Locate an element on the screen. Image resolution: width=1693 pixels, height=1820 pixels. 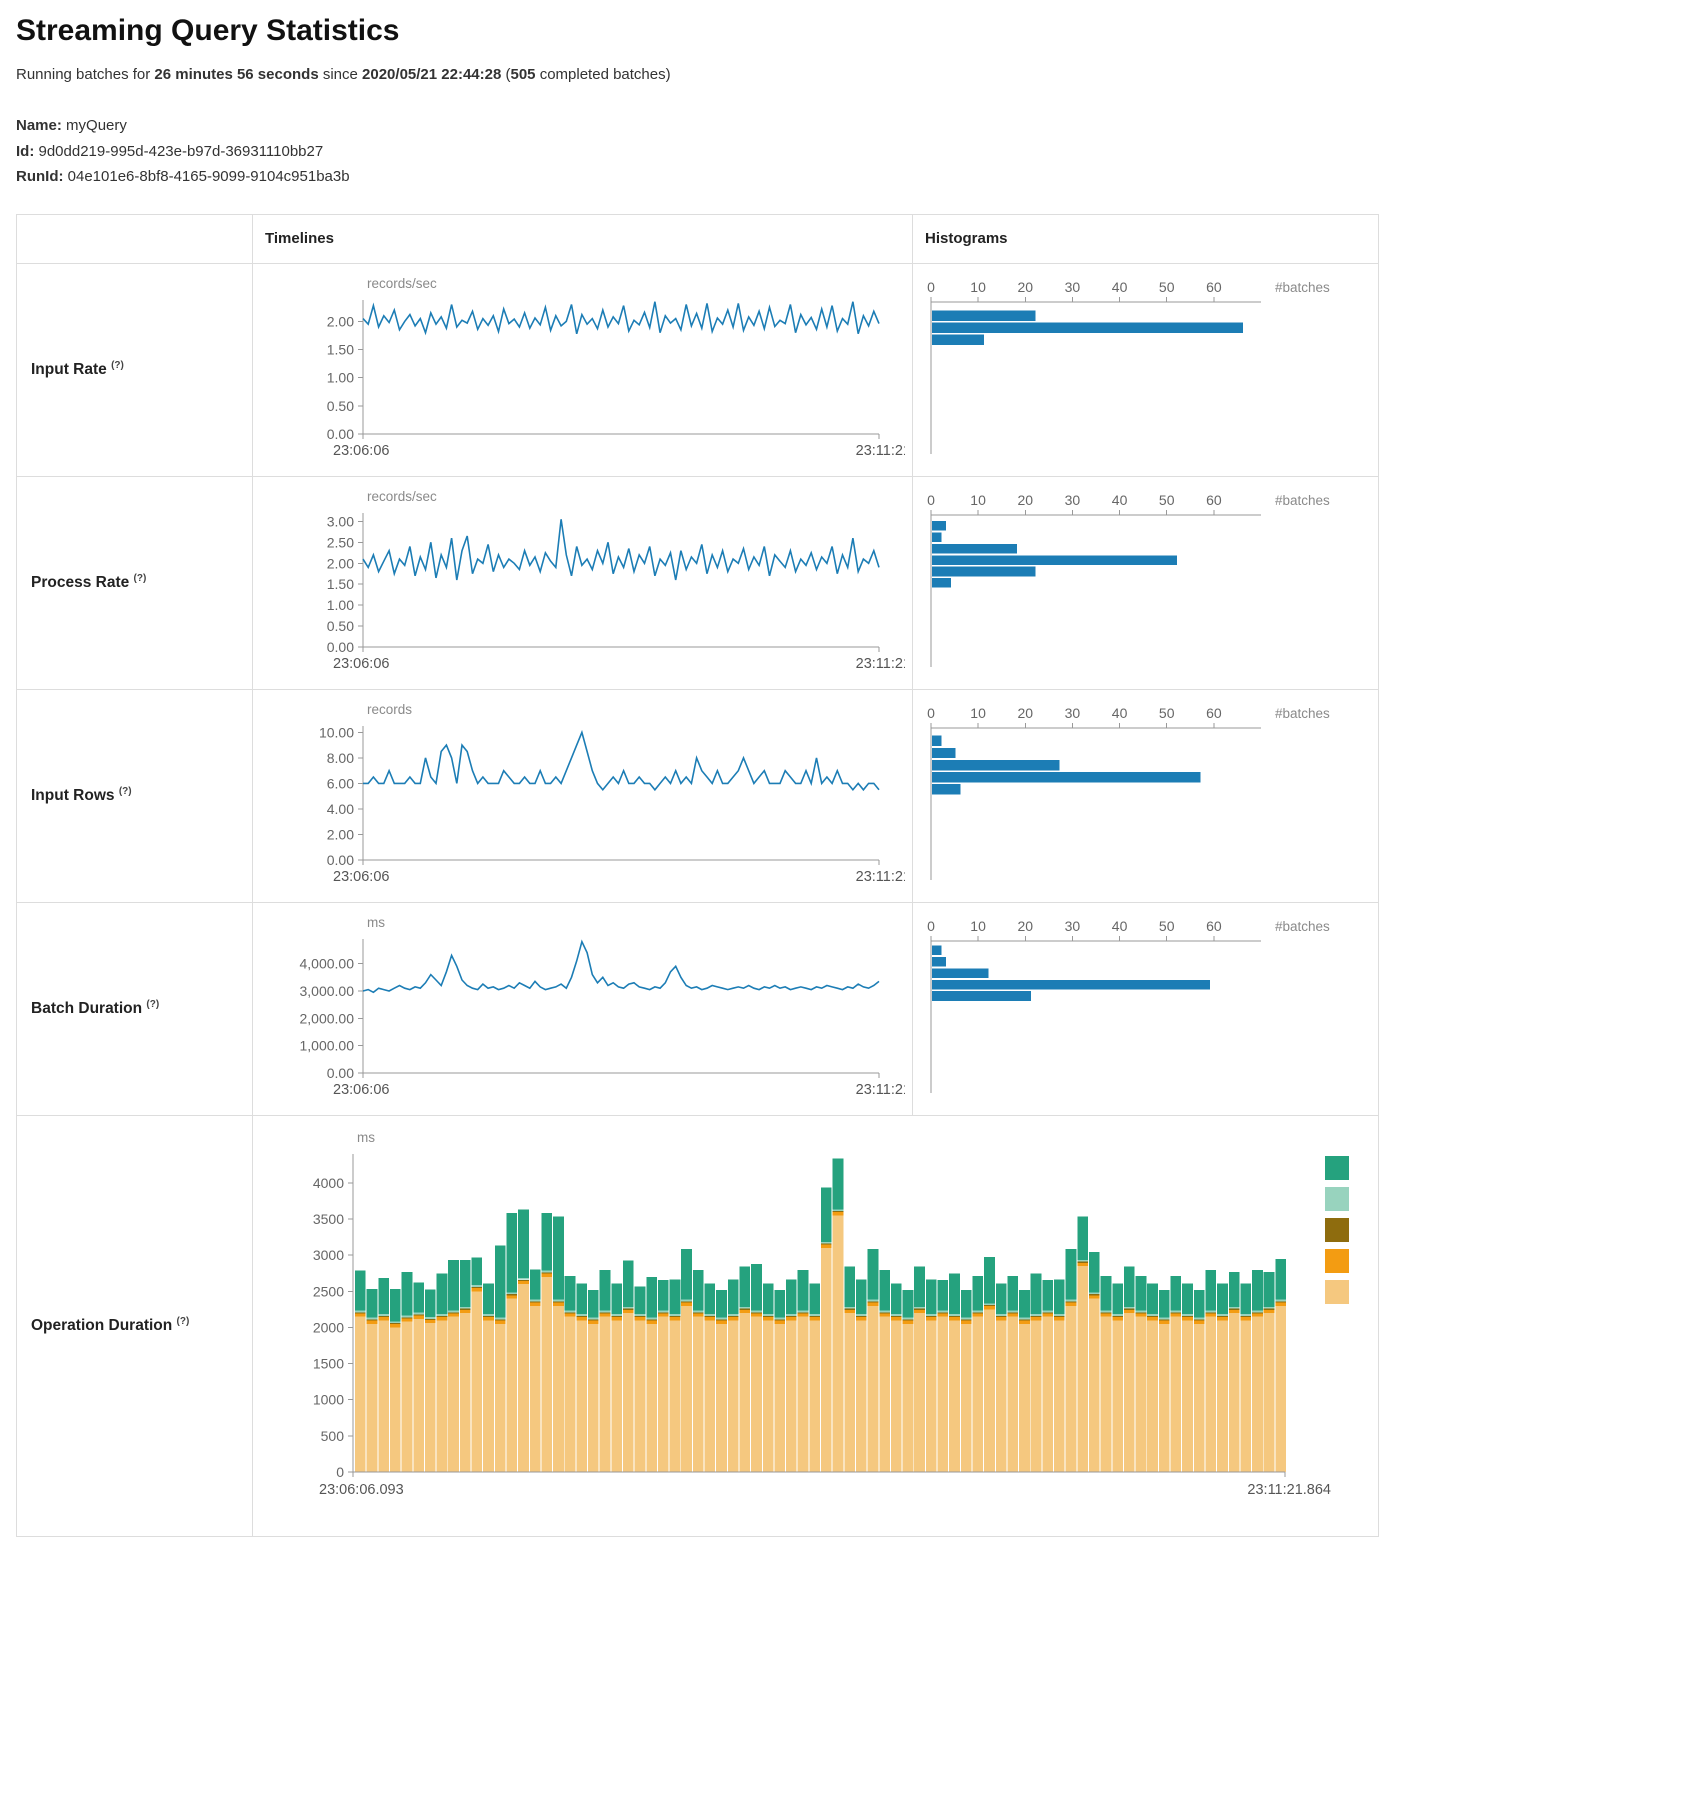
input-rate-histogram-cell: 0 10 20 30 40 50 60 #batches is located at coordinates (1145, 369).